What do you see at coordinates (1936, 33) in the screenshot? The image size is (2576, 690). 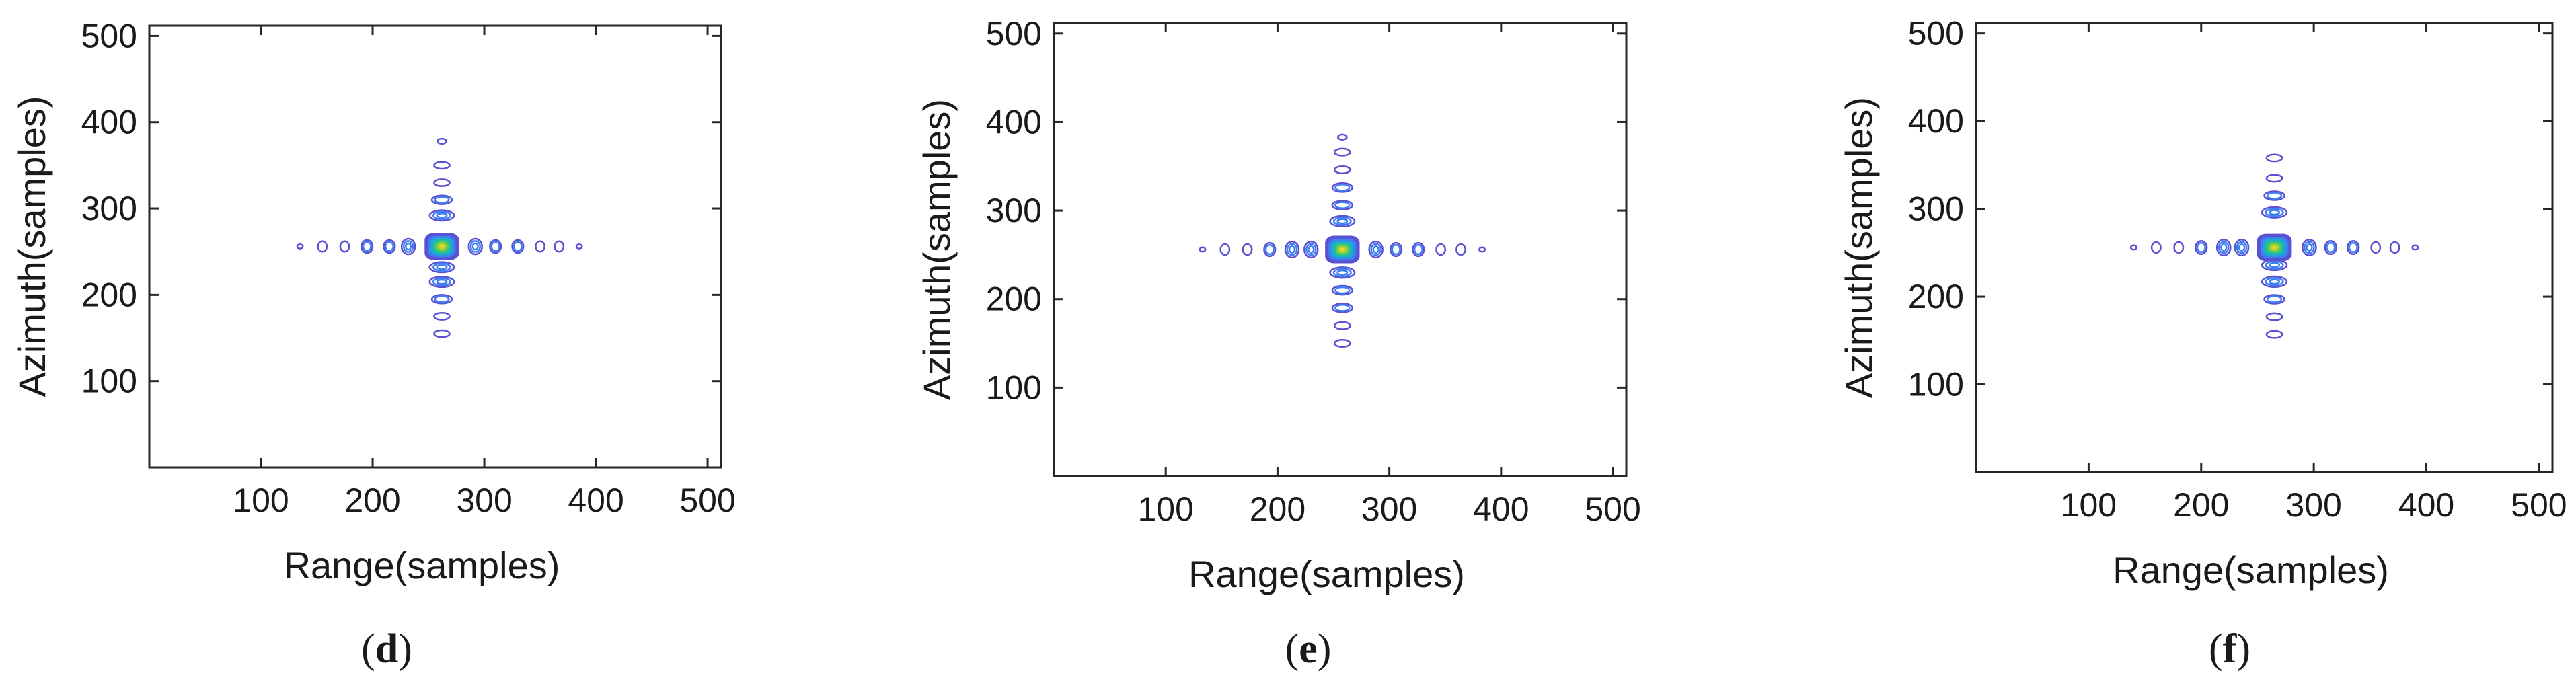 I see `y-tick-label: 500` at bounding box center [1936, 33].